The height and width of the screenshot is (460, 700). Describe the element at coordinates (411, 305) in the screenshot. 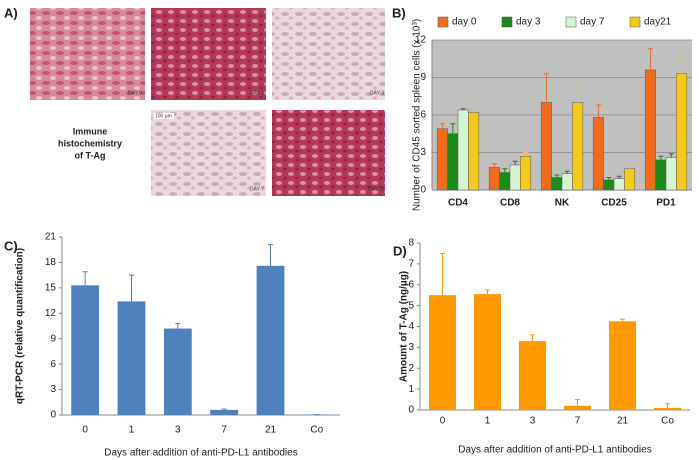

I see `y-tick-label: 5` at that location.